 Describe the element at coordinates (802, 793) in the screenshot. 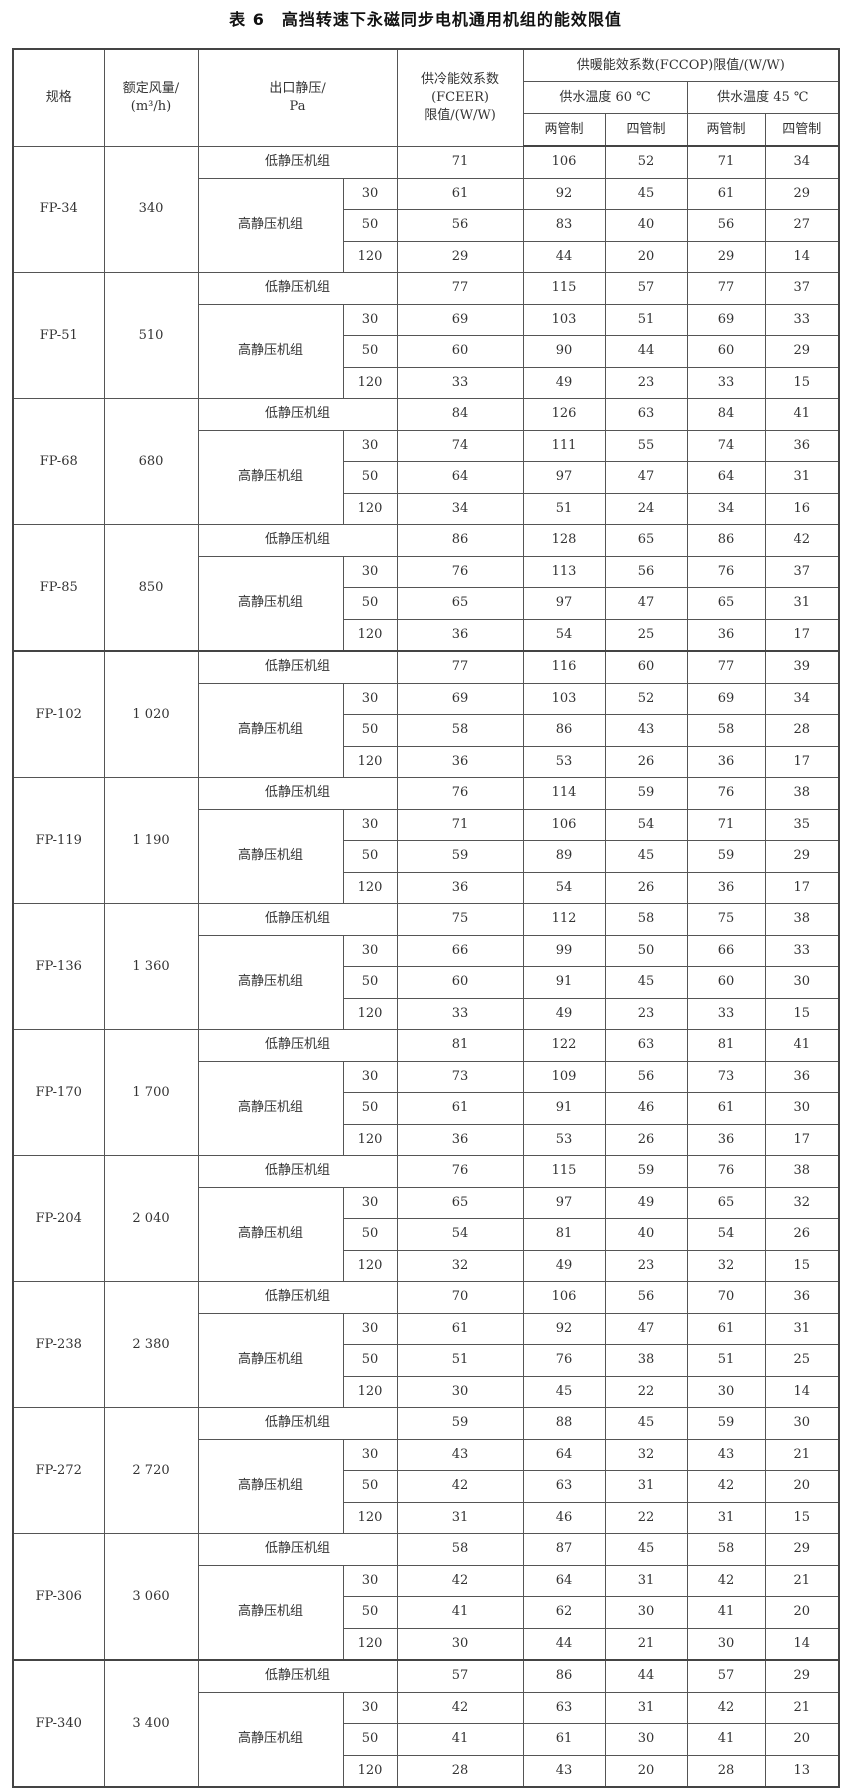

I see `fccop-45-four-pipe: 38` at that location.